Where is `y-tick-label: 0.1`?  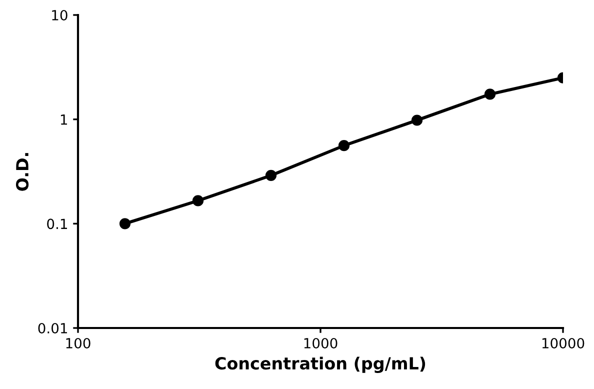 y-tick-label: 0.1 is located at coordinates (57, 224).